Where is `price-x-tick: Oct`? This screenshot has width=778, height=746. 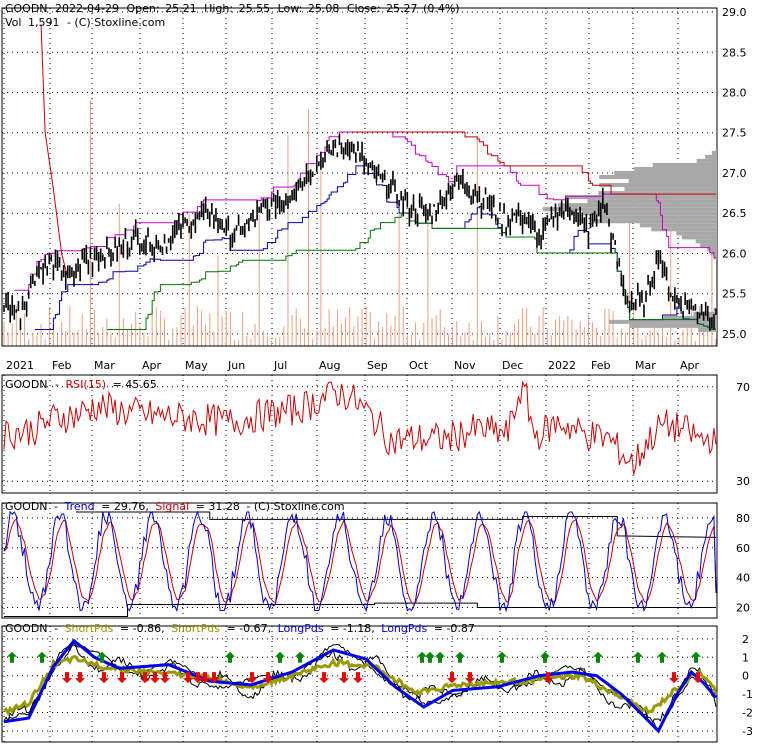
price-x-tick: Oct is located at coordinates (419, 365).